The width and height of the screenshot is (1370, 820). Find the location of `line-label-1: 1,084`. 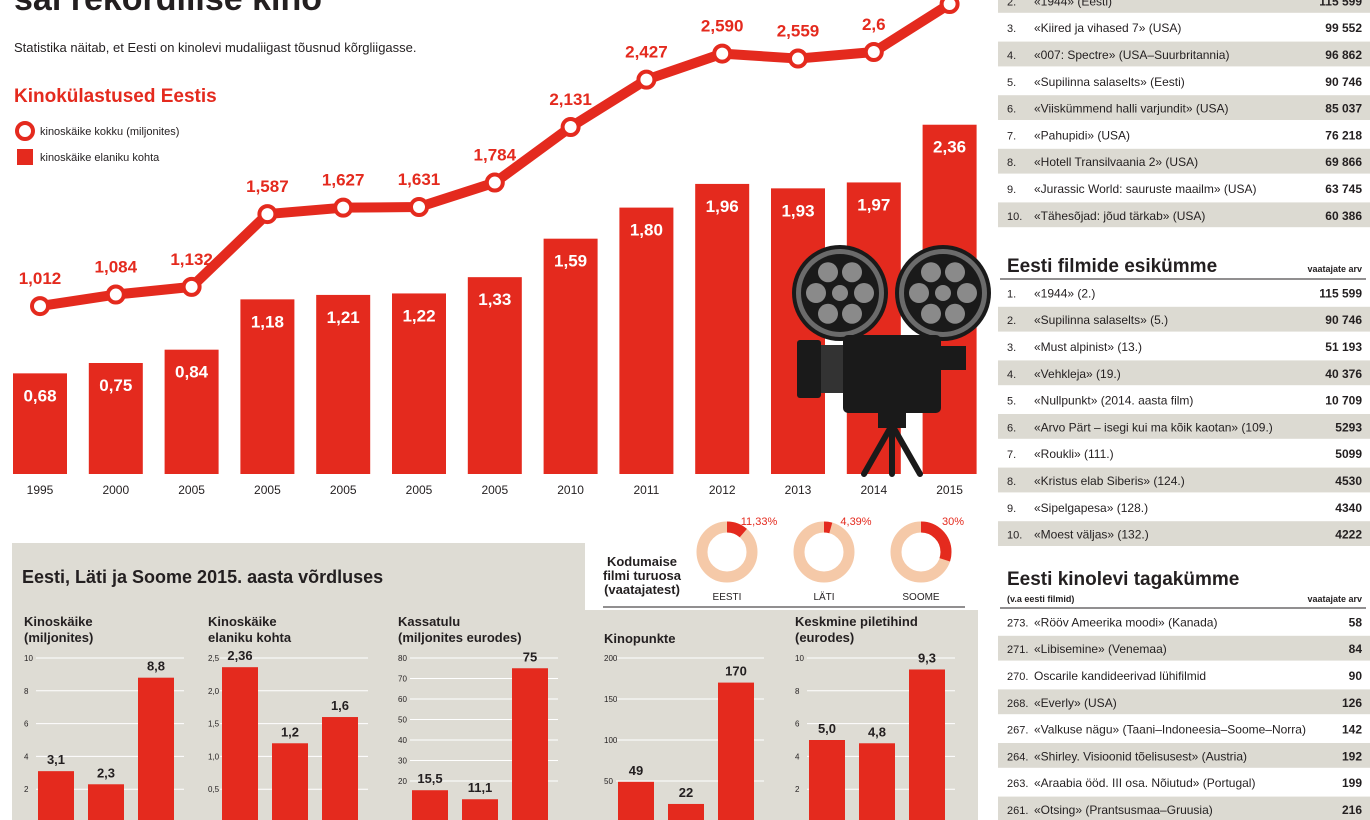

line-label-1: 1,084 is located at coordinates (116, 267).